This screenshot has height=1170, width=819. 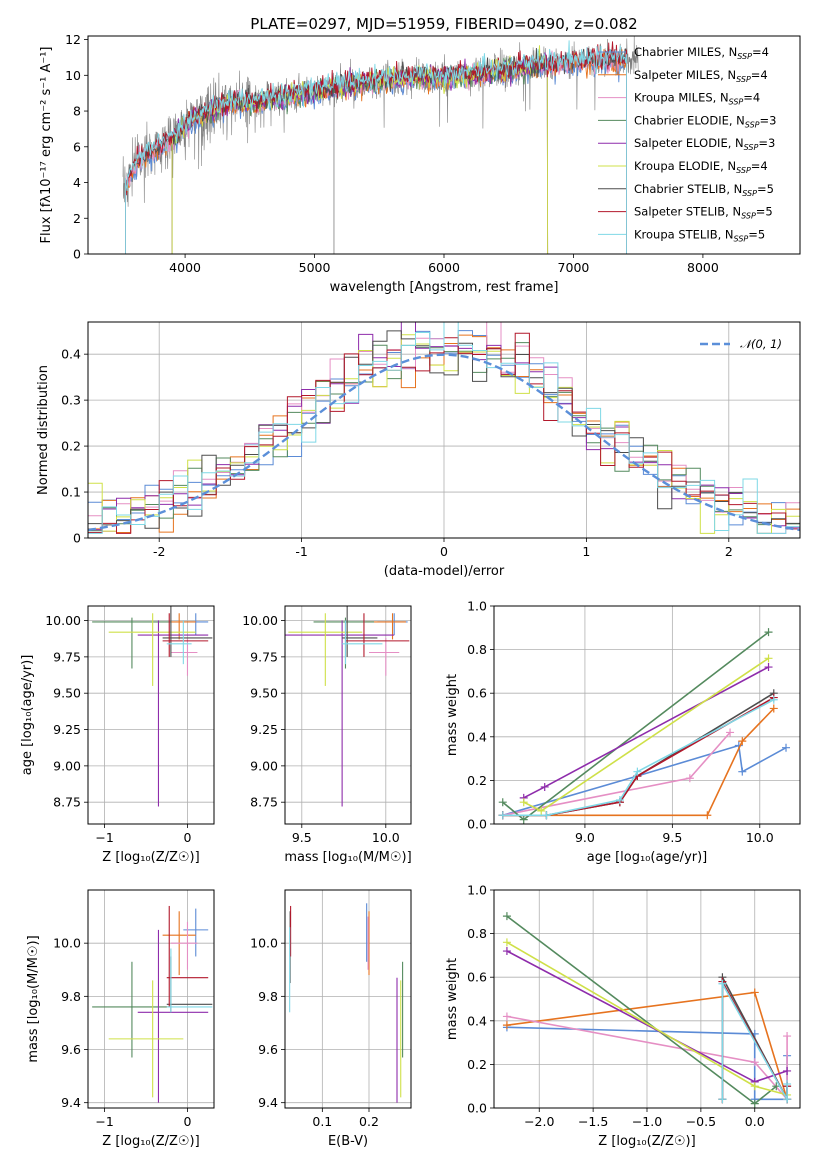 I want to click on axes-overlay: 0.1 0.2 9.4 9.6 9.8 10.0 E(B-V), so click(x=331, y=1019).